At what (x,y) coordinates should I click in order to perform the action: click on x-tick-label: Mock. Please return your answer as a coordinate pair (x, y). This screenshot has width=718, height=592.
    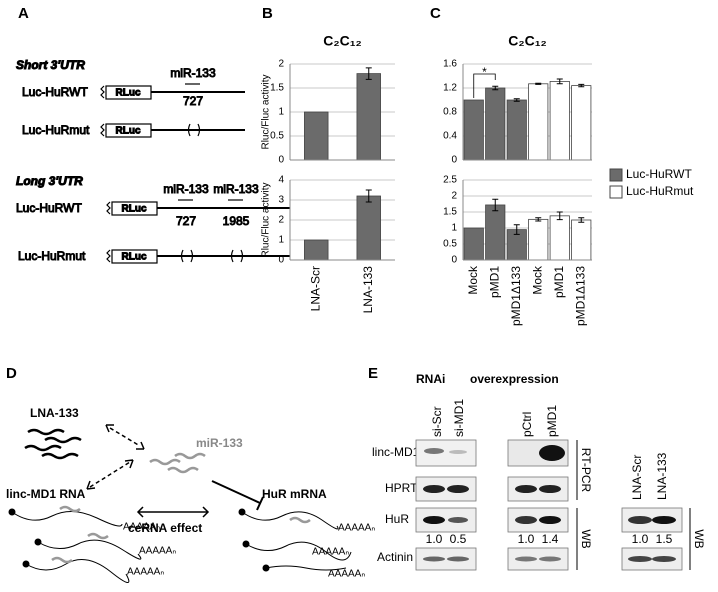
    Looking at the image, I should click on (473, 280).